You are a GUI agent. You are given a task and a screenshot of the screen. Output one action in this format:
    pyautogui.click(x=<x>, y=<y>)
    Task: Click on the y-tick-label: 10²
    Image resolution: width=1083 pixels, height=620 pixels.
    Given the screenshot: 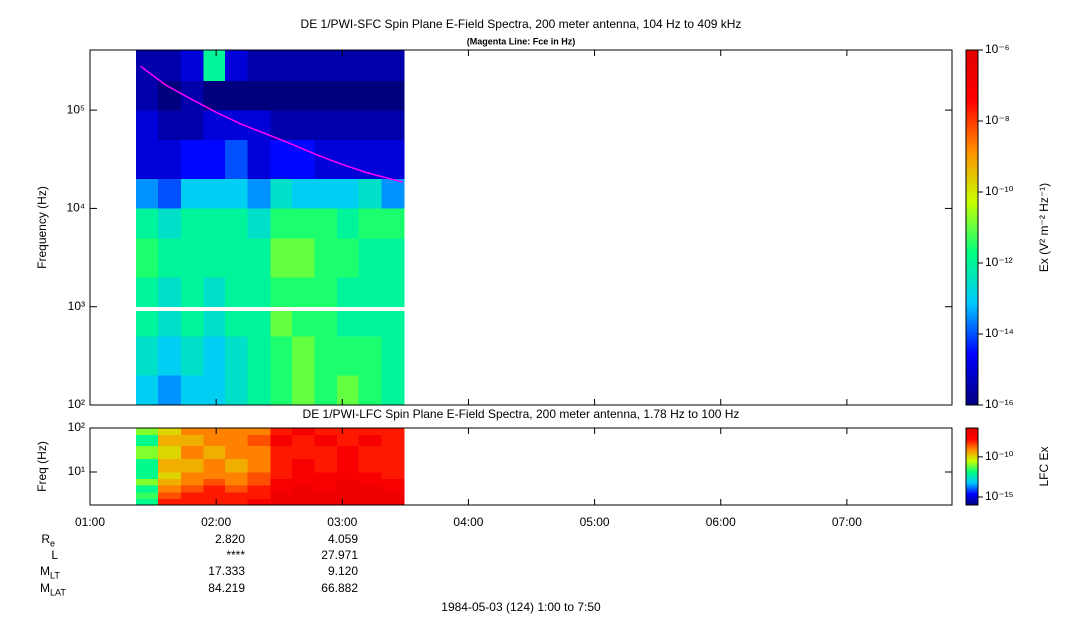 What is the action you would take?
    pyautogui.click(x=76, y=427)
    